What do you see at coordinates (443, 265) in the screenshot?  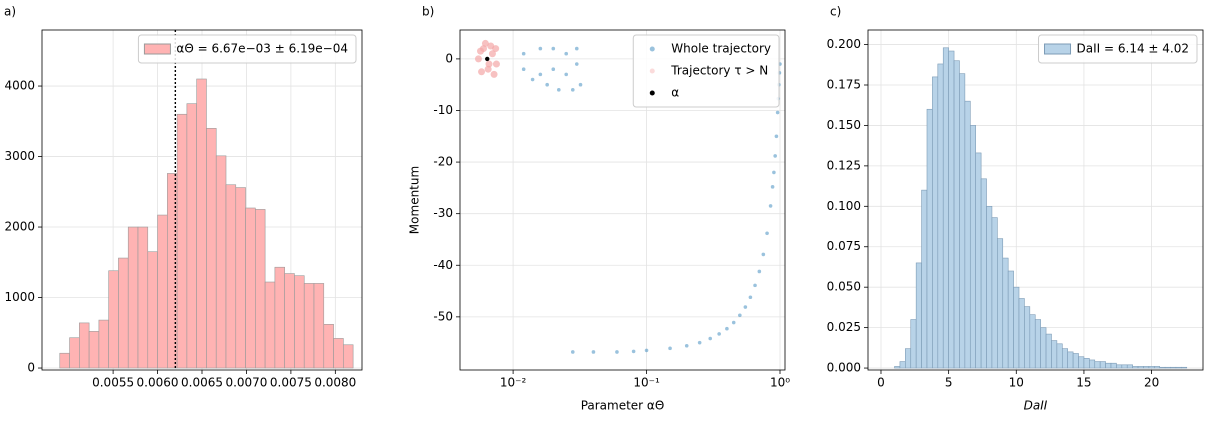 I see `y-tick-label: -40` at bounding box center [443, 265].